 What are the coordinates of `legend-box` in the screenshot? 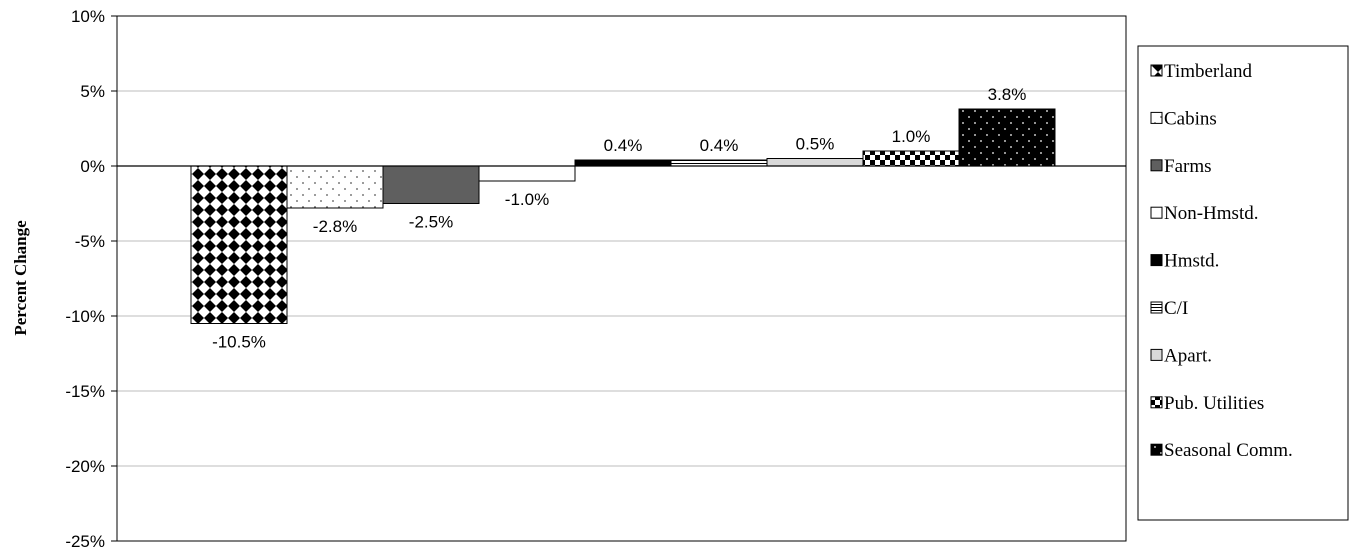 It's located at (1243, 283).